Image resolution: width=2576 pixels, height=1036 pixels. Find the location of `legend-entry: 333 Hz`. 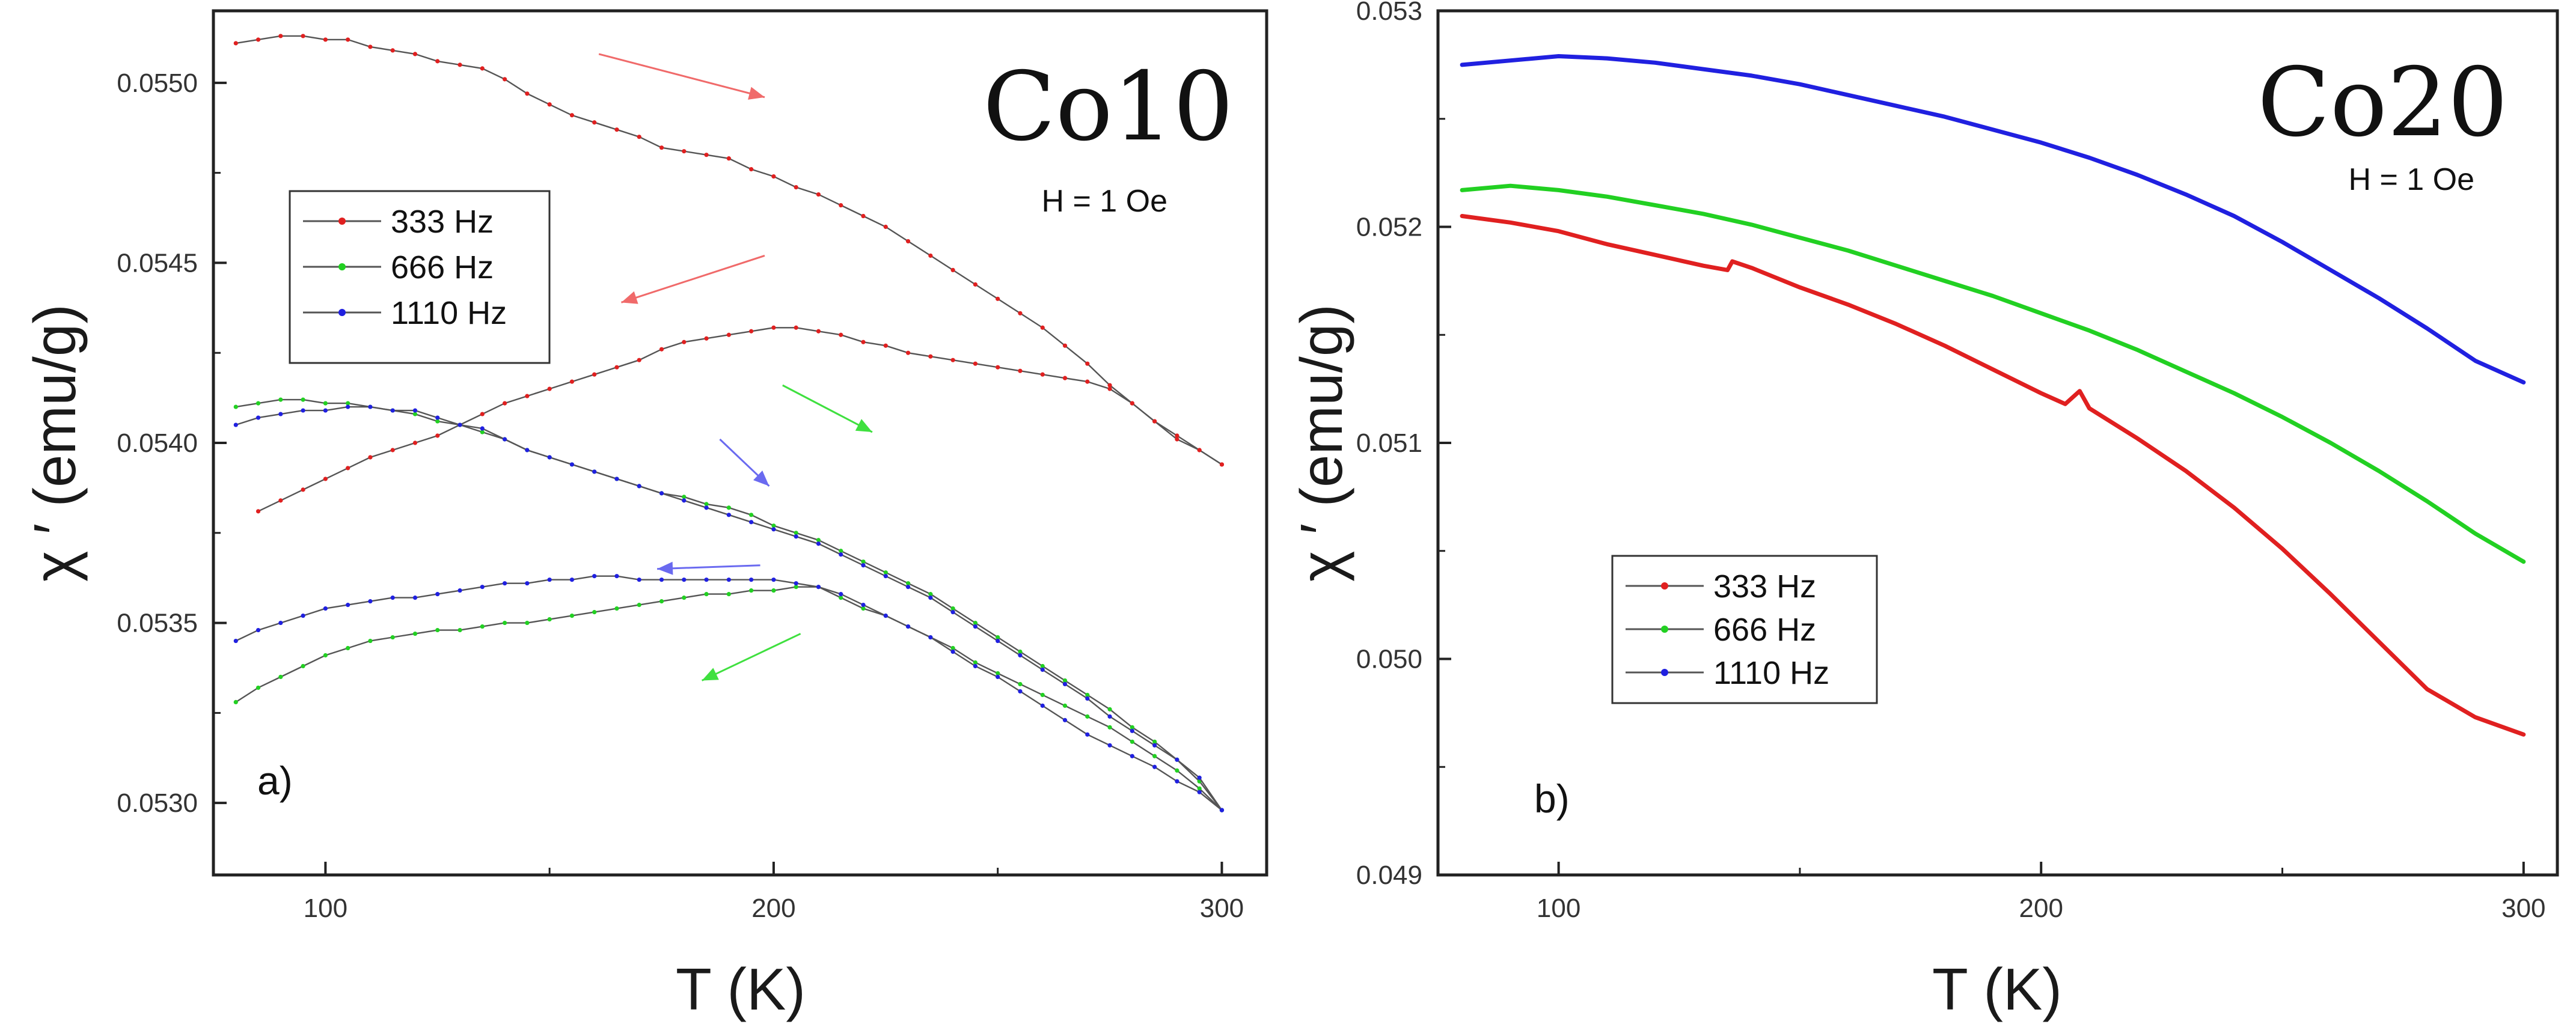

legend-entry: 333 Hz is located at coordinates (1721, 586).